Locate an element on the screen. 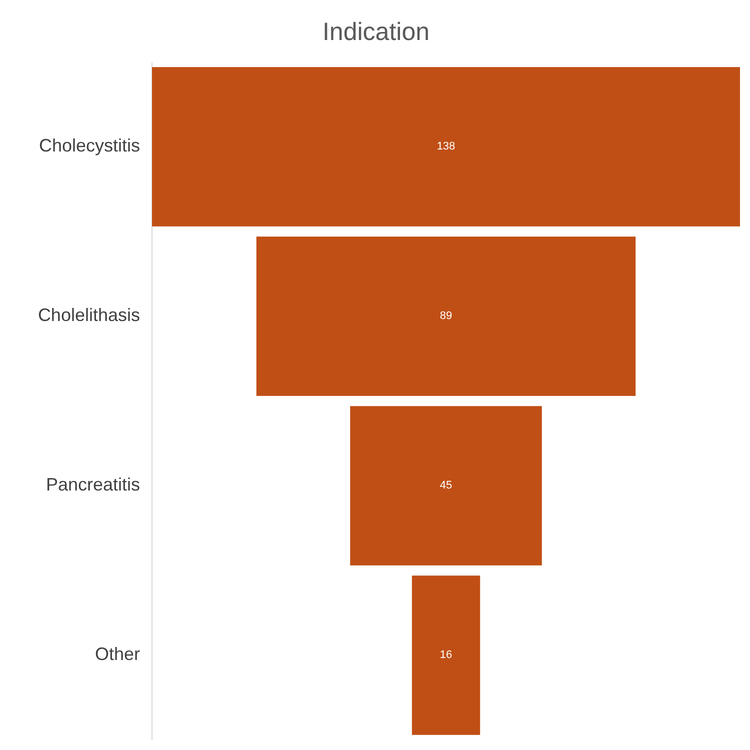  category-label: Cholelithasis is located at coordinates (89, 315).